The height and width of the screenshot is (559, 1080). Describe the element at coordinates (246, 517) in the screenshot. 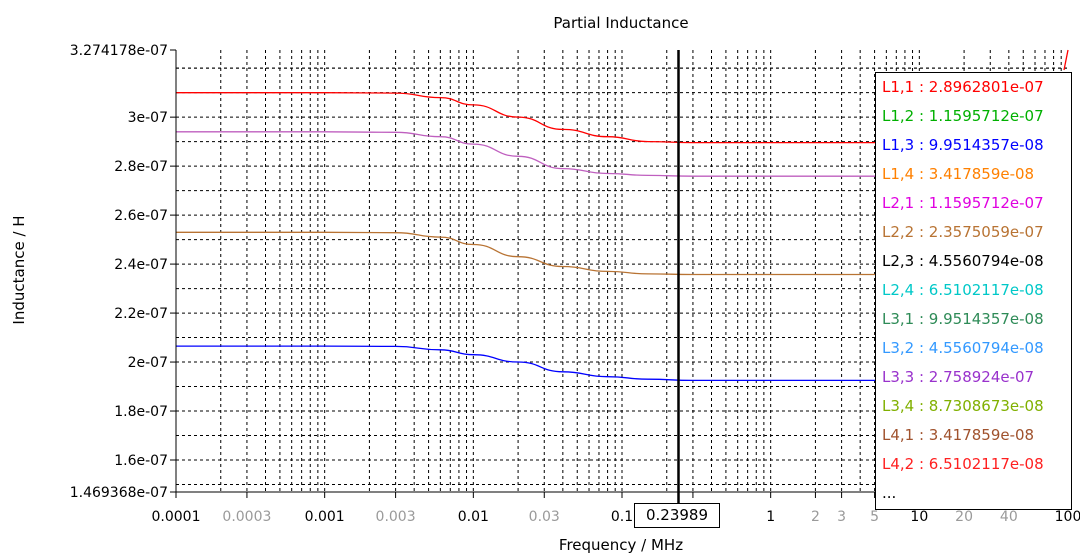

I see `x-tick-label: 0.0003` at that location.